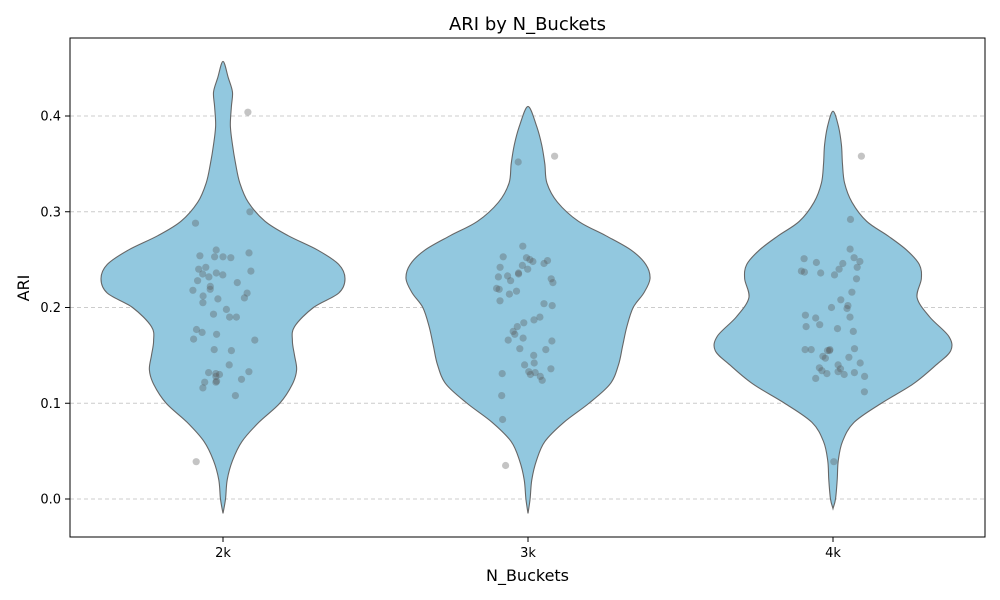 This screenshot has width=1000, height=600. I want to click on x-tick-label: 4k, so click(833, 553).